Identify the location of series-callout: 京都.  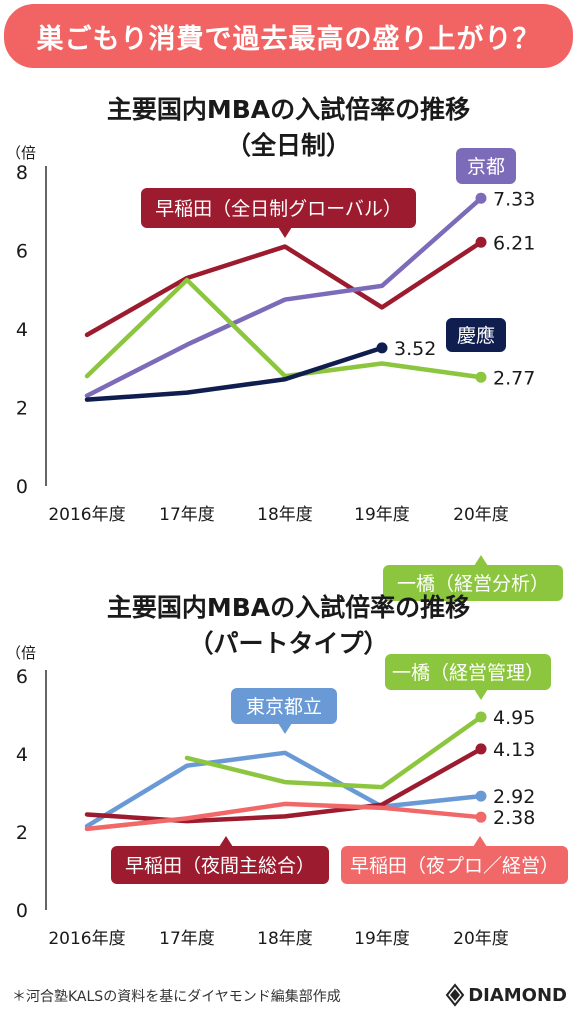
(486, 166).